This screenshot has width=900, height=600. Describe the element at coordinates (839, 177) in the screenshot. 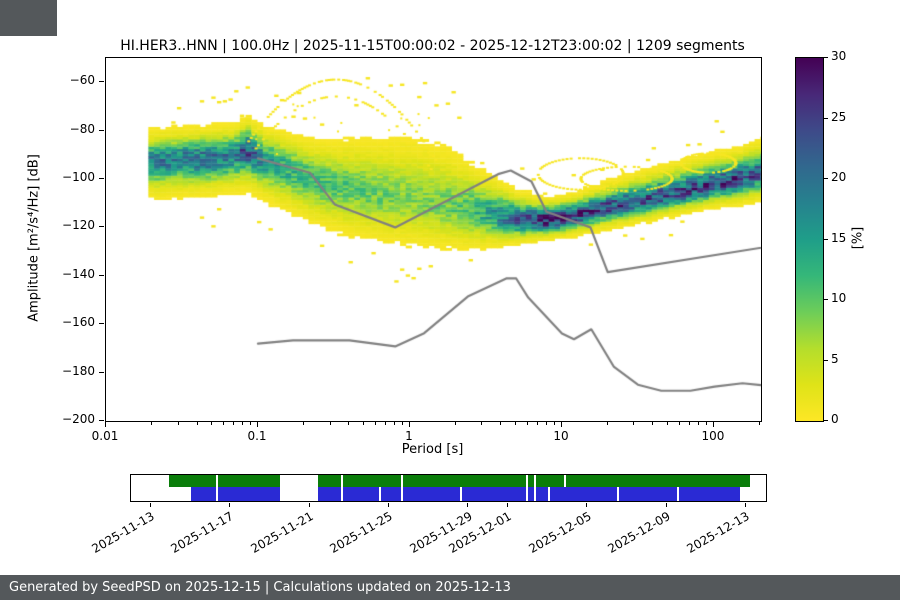

I see `colorbar-tick-label: 20` at that location.